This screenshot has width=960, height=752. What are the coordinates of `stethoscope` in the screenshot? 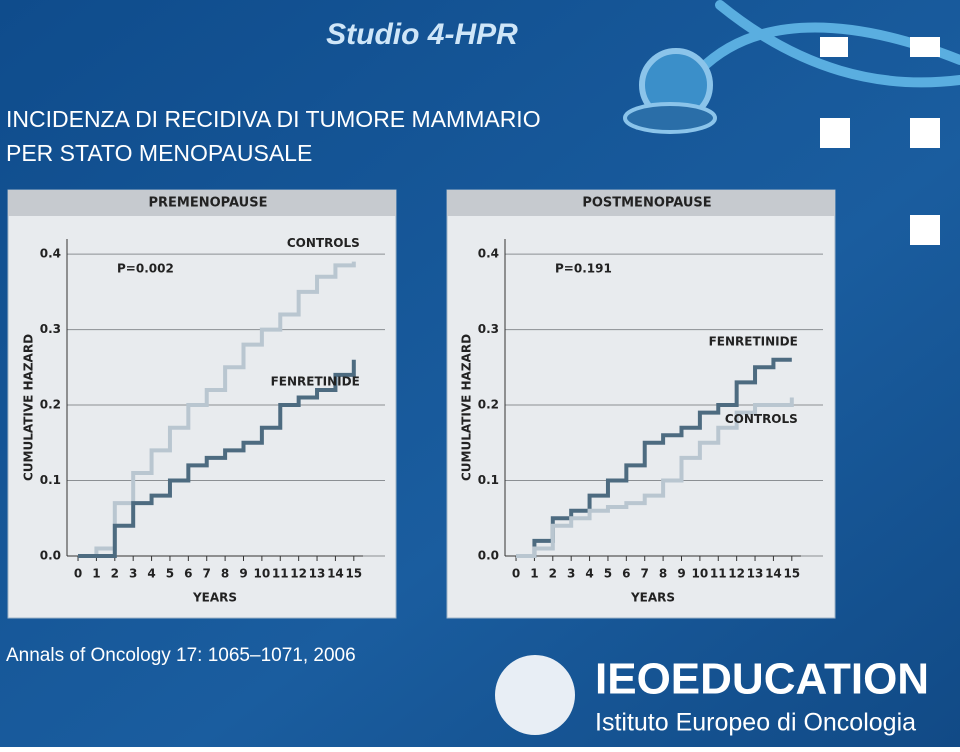 It's located at (791, 67).